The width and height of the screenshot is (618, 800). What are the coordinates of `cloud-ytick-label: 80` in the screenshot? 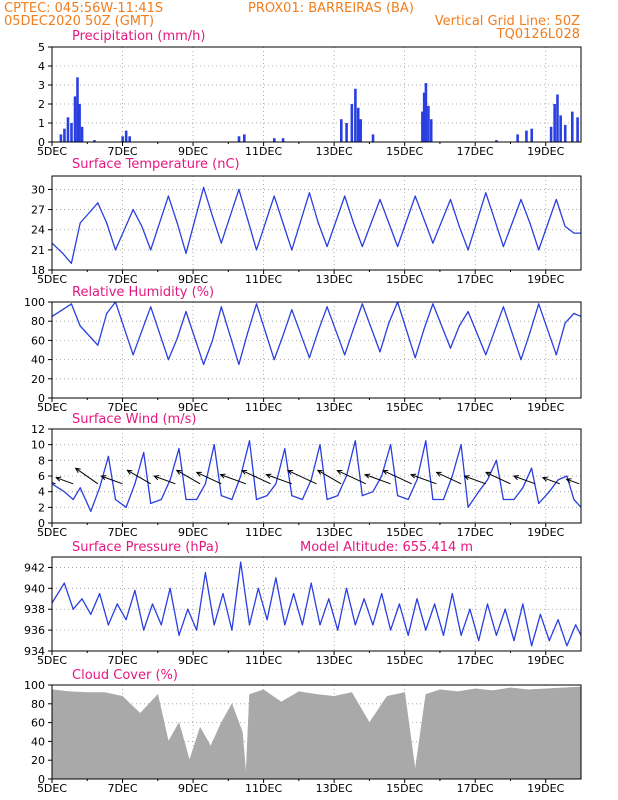 It's located at (38, 704).